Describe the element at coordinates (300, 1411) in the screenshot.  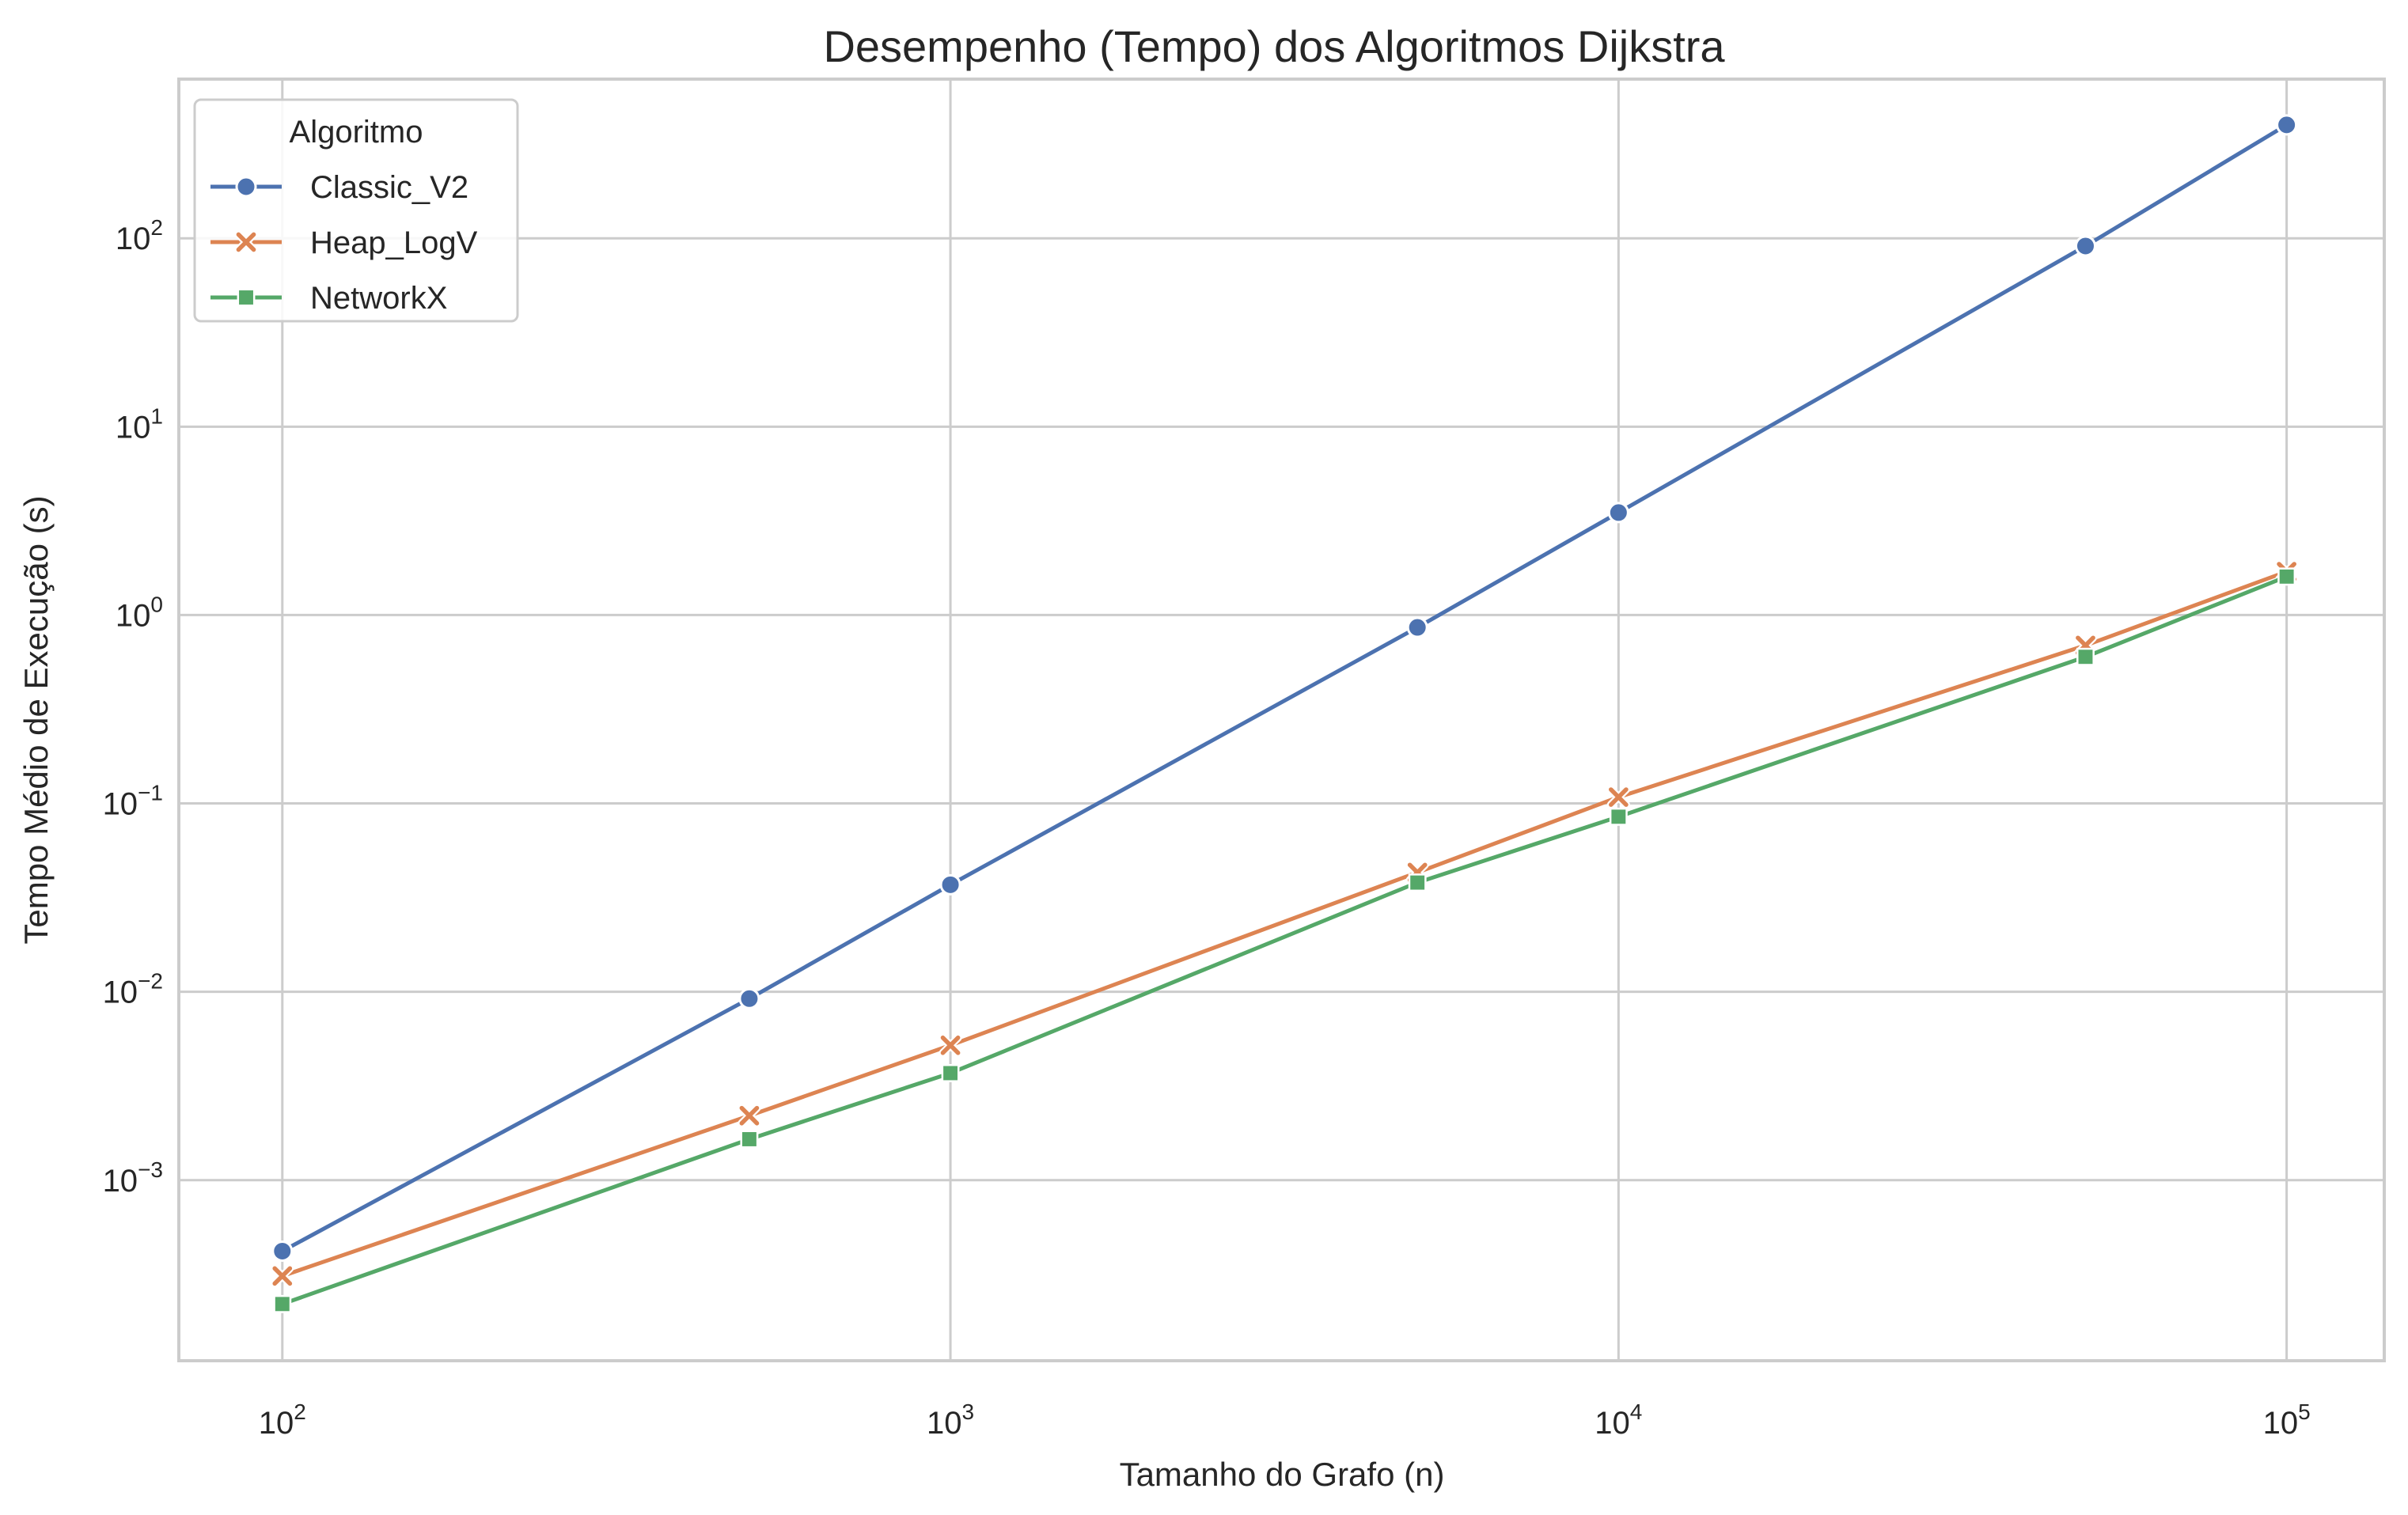
I see `x-tick-exponent: 2` at that location.